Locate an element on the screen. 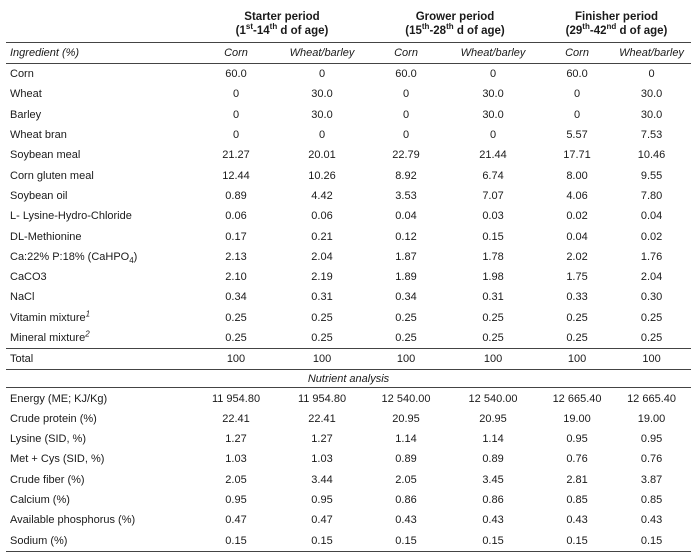  ingredient-row: Soybean oil 0.89 4.42 3.53 7.07 4.06 7.80 is located at coordinates (348, 196).